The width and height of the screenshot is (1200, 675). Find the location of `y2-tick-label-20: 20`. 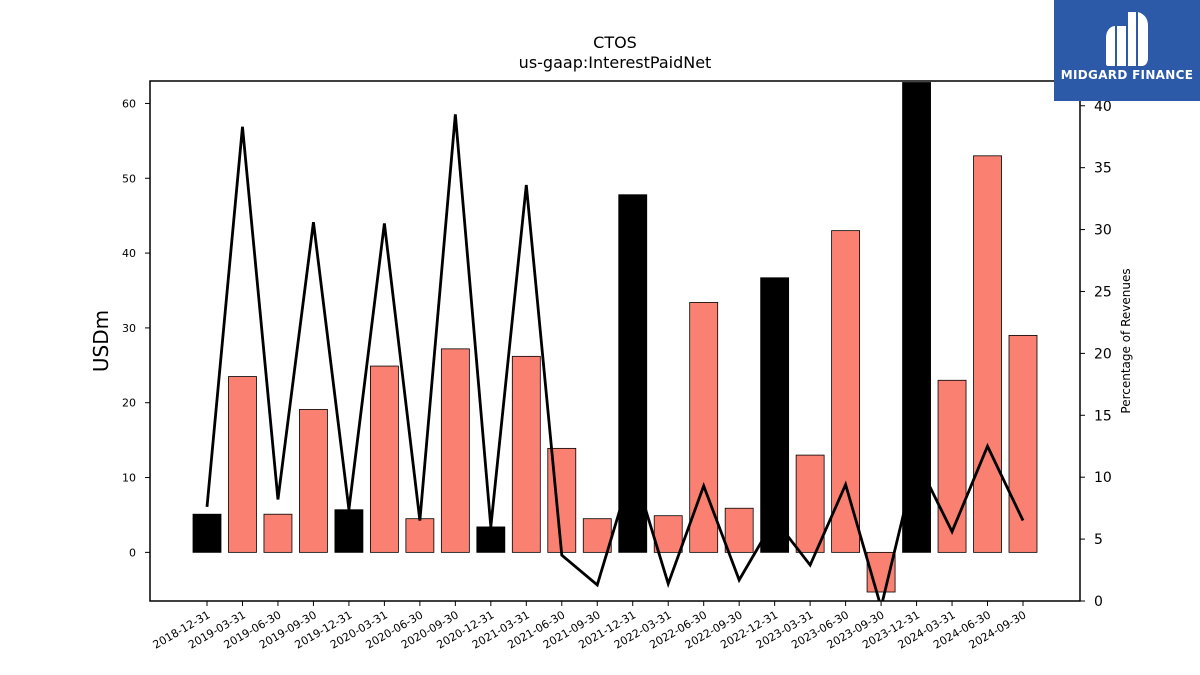

y2-tick-label-20: 20 is located at coordinates (1103, 354).